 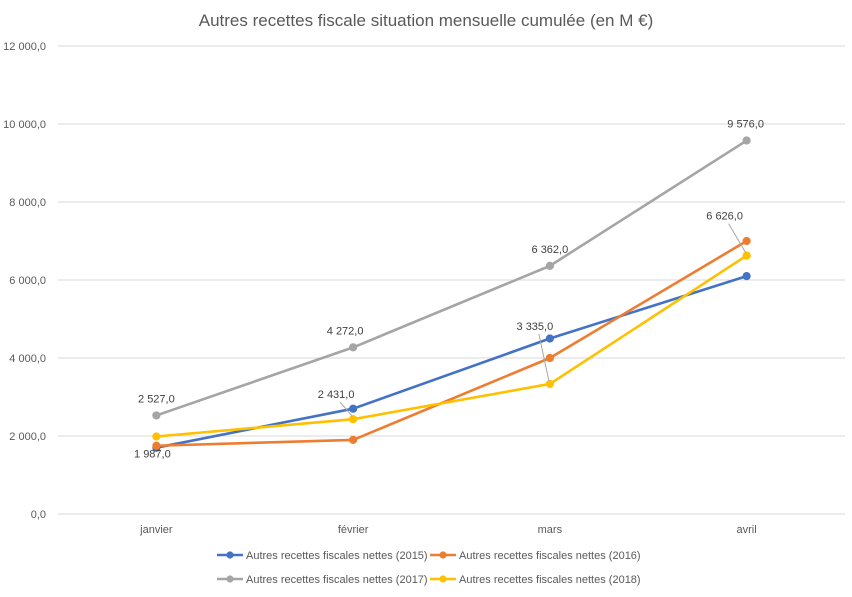 What do you see at coordinates (24, 47) in the screenshot?
I see `y-tick-label: 12 000,0` at bounding box center [24, 47].